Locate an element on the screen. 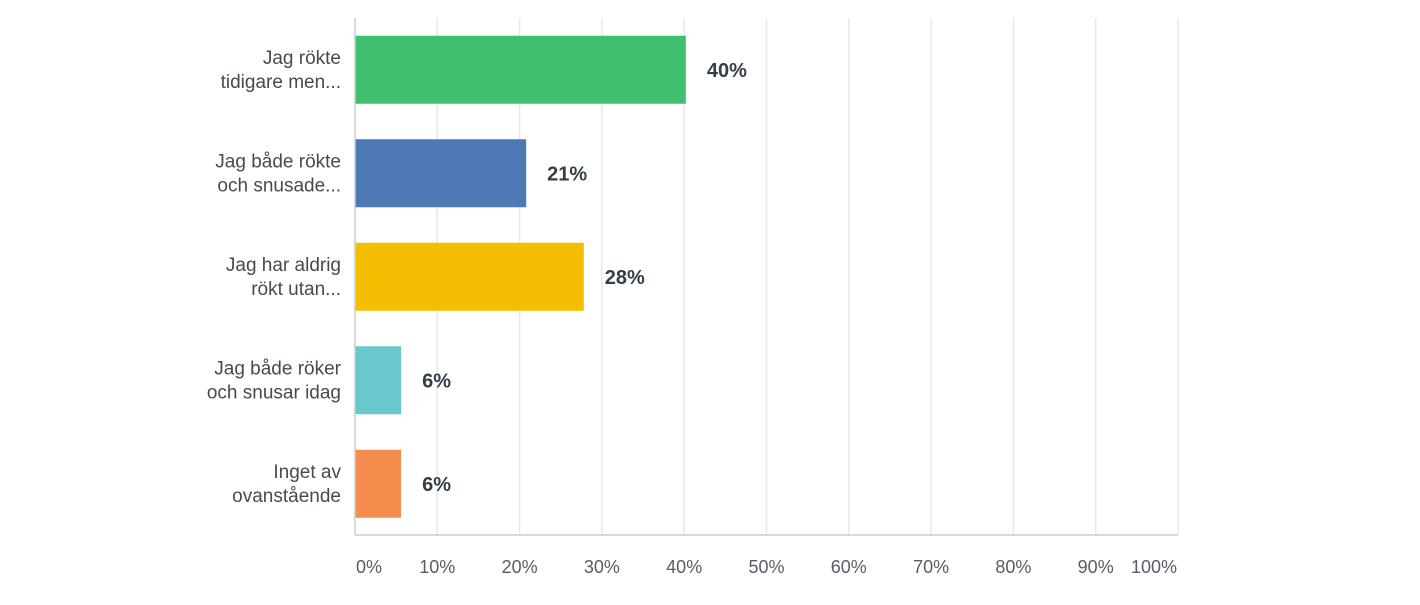 Image resolution: width=1420 pixels, height=605 pixels. category-label: Jag rökte is located at coordinates (302, 58).